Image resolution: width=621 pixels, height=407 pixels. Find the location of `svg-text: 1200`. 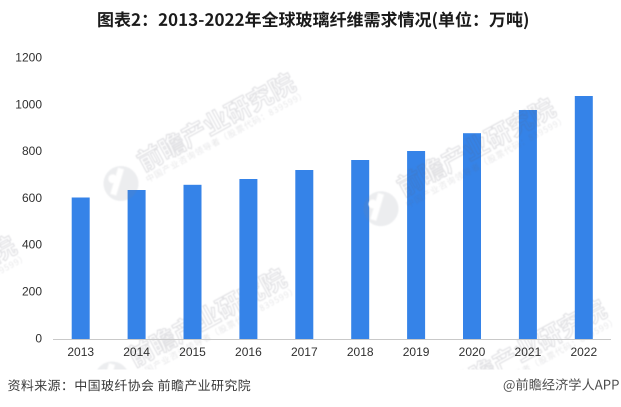

svg-text: 1200 is located at coordinates (28, 58).